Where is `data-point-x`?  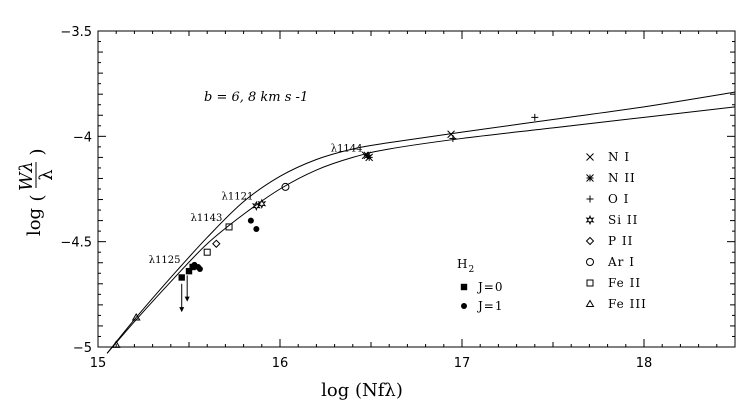
data-point-x is located at coordinates (451, 134).